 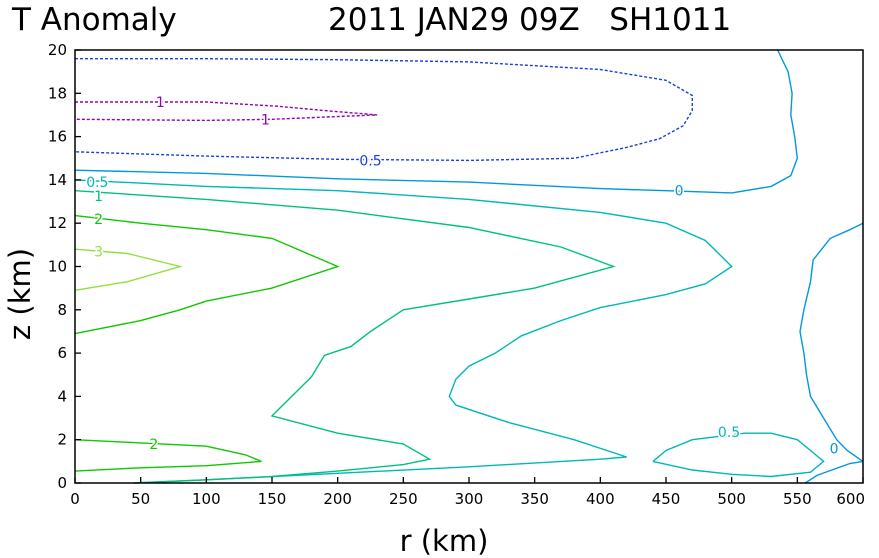 What do you see at coordinates (600, 499) in the screenshot?
I see `x-tick-label: 400` at bounding box center [600, 499].